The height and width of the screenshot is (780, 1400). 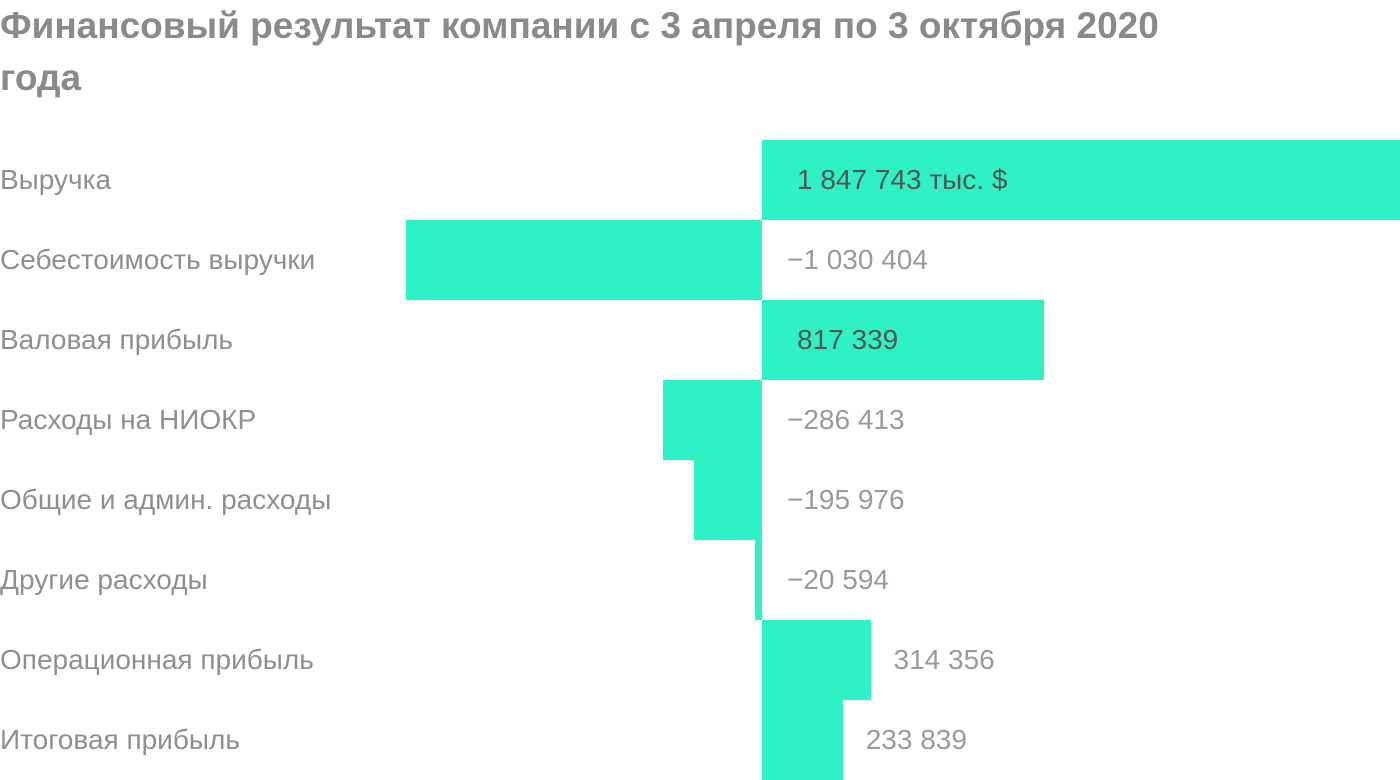 What do you see at coordinates (157, 659) in the screenshot?
I see `category-label: Операционная прибыль` at bounding box center [157, 659].